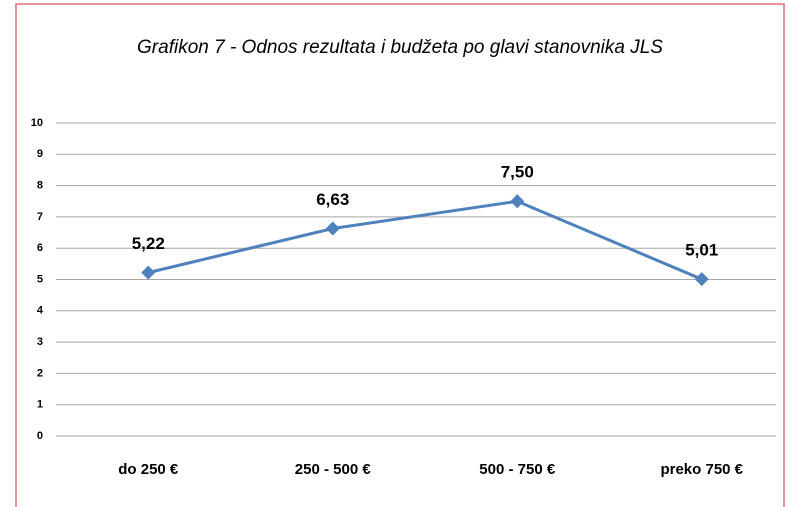  What do you see at coordinates (40, 436) in the screenshot?
I see `y-tick-label: 0` at bounding box center [40, 436].